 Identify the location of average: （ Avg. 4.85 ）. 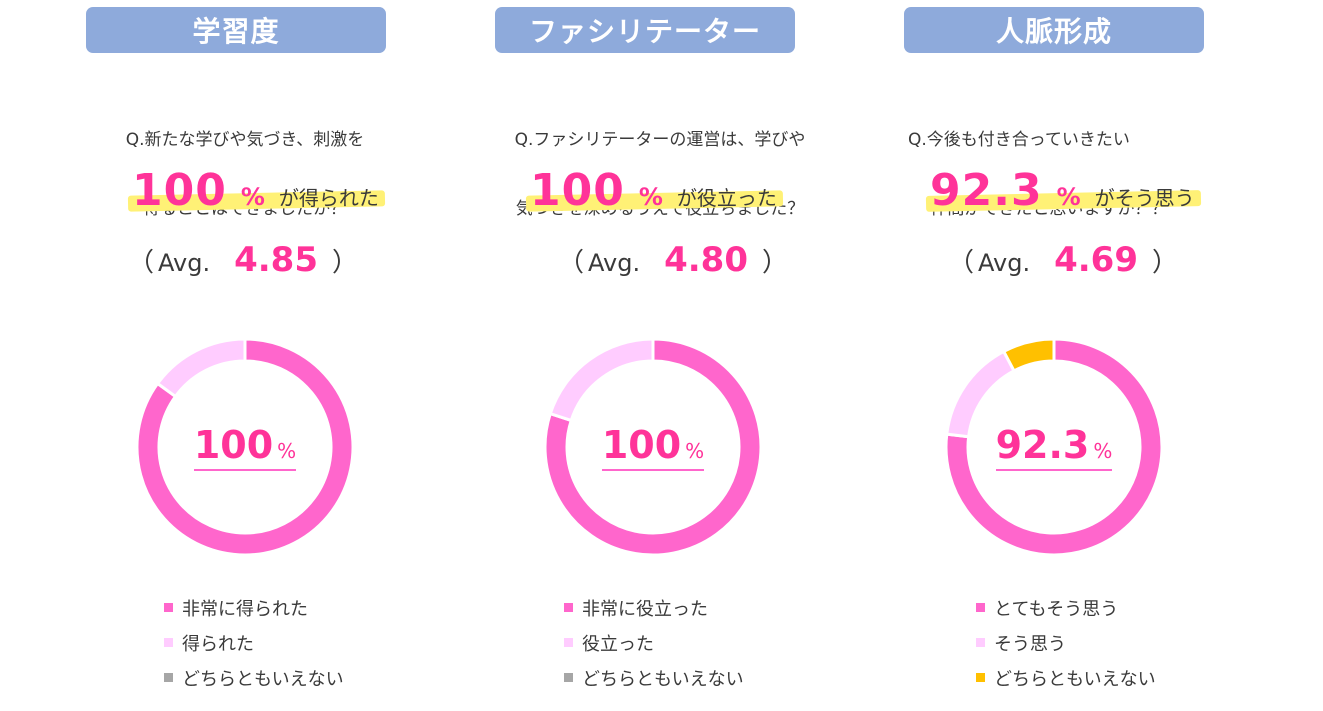
(243, 260).